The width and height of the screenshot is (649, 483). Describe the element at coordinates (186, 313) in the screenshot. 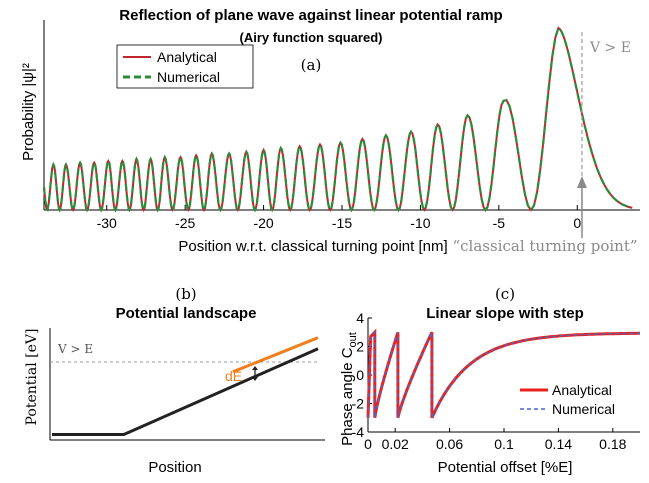

I see `panel-b-title: Potential landscape` at that location.